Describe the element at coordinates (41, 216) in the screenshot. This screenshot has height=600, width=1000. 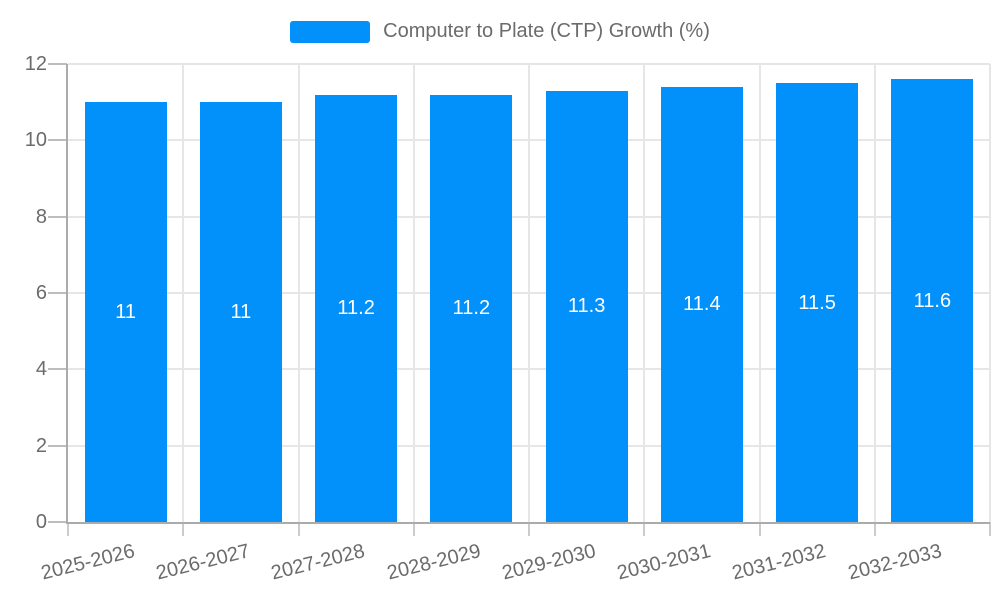
I see `y-axis-label: 8` at that location.